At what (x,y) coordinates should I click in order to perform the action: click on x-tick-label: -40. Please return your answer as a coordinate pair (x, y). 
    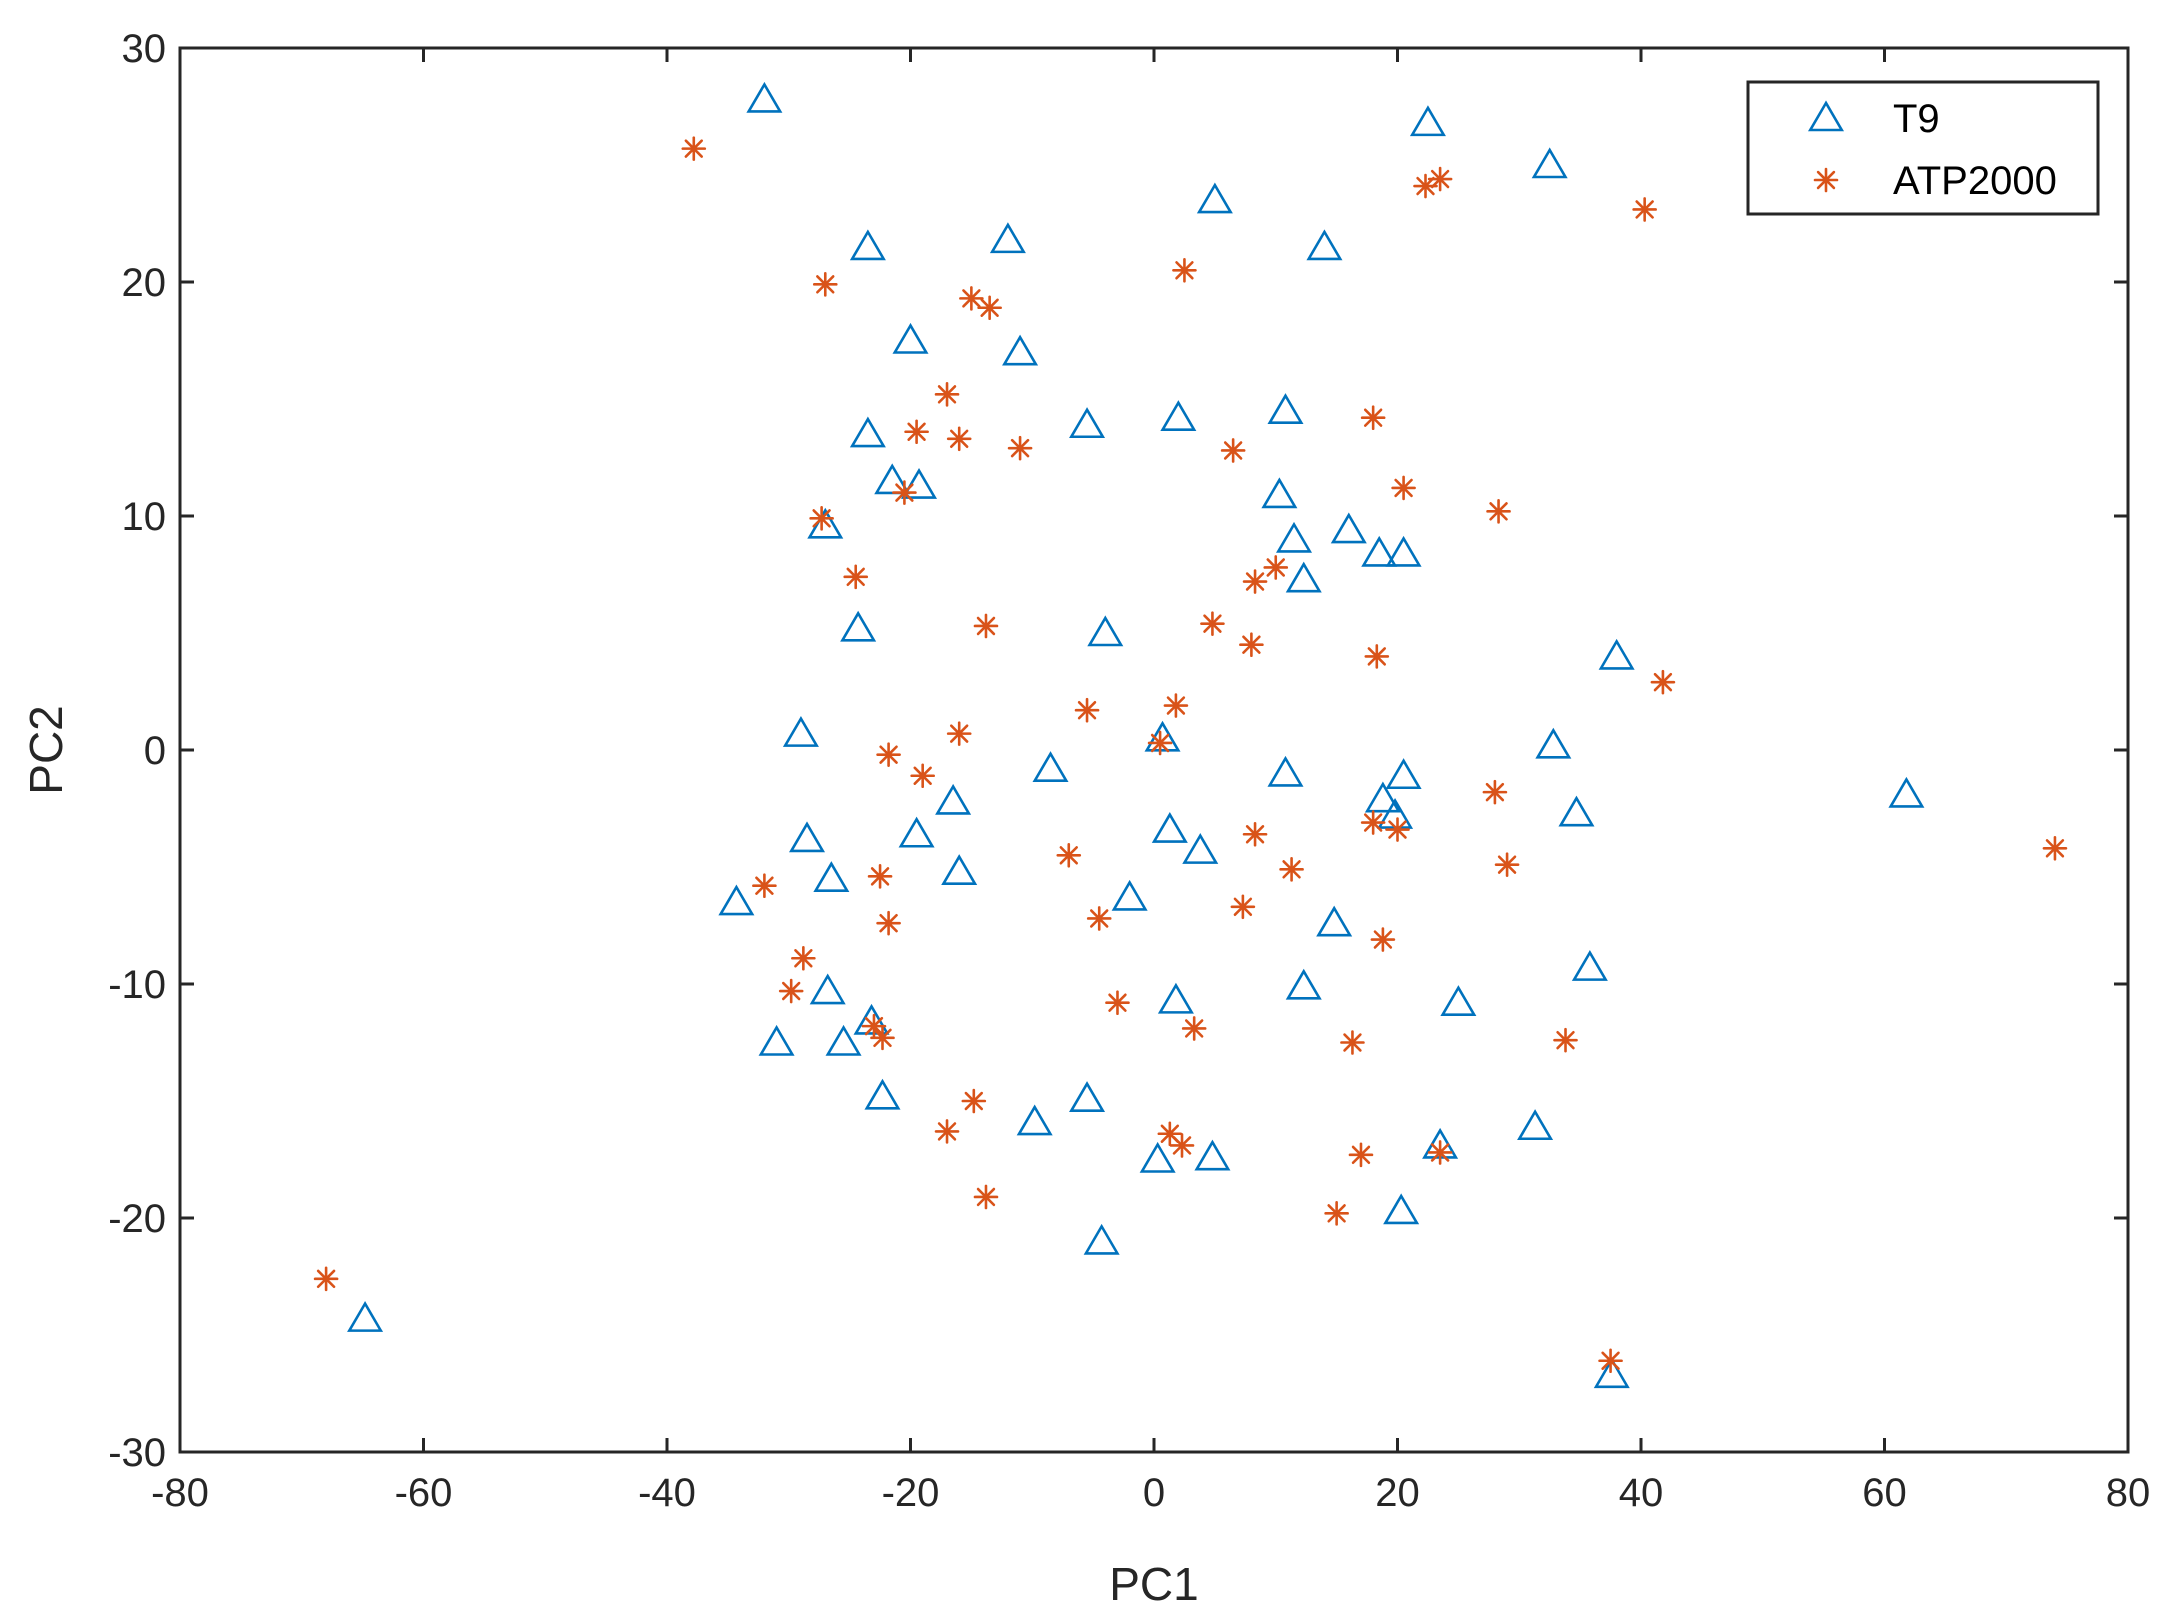
    Looking at the image, I should click on (667, 1493).